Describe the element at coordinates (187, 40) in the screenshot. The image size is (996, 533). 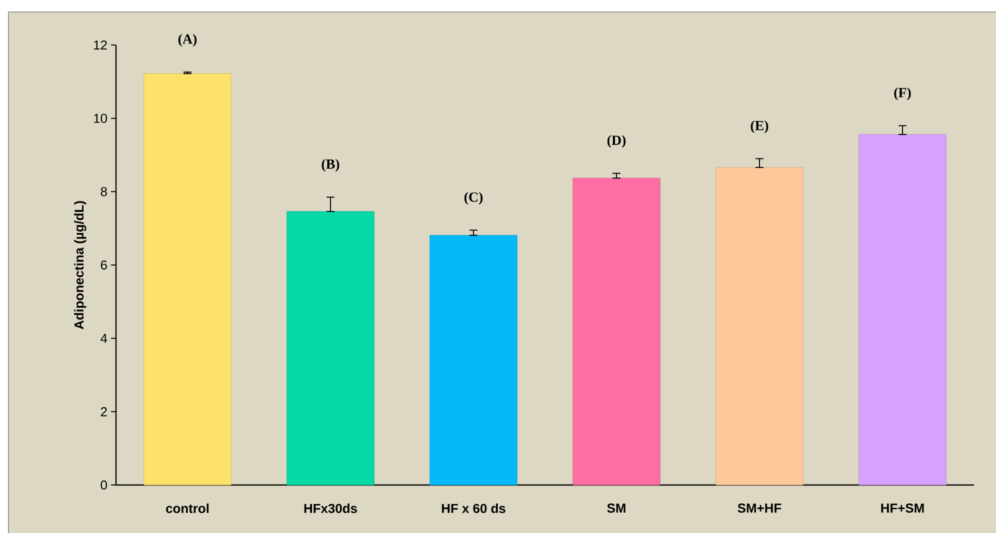
I see `annotation: (A)` at that location.